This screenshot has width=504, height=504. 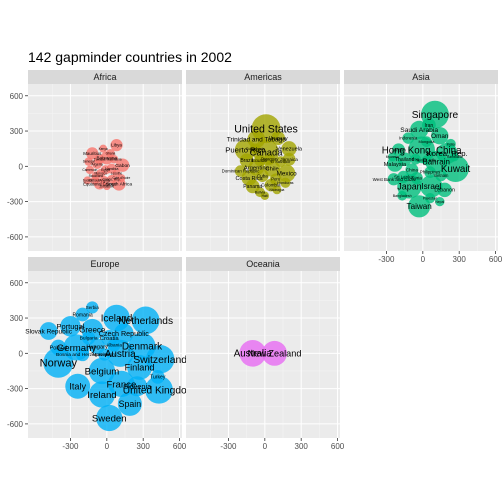 I want to click on point-kuwait, so click(x=455, y=169).